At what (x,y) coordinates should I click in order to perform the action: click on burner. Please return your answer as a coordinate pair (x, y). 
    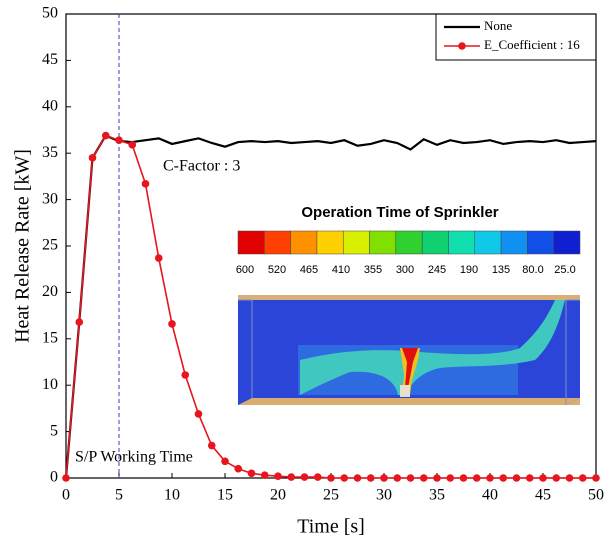
    Looking at the image, I should click on (405, 391).